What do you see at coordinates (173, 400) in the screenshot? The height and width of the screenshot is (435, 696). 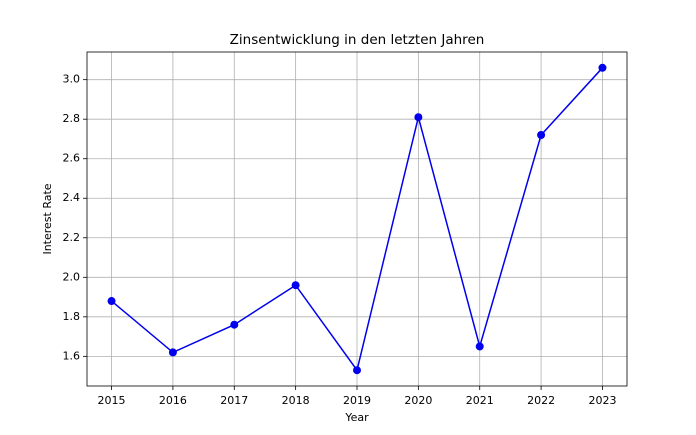 I see `x-tick-label: 2016` at bounding box center [173, 400].